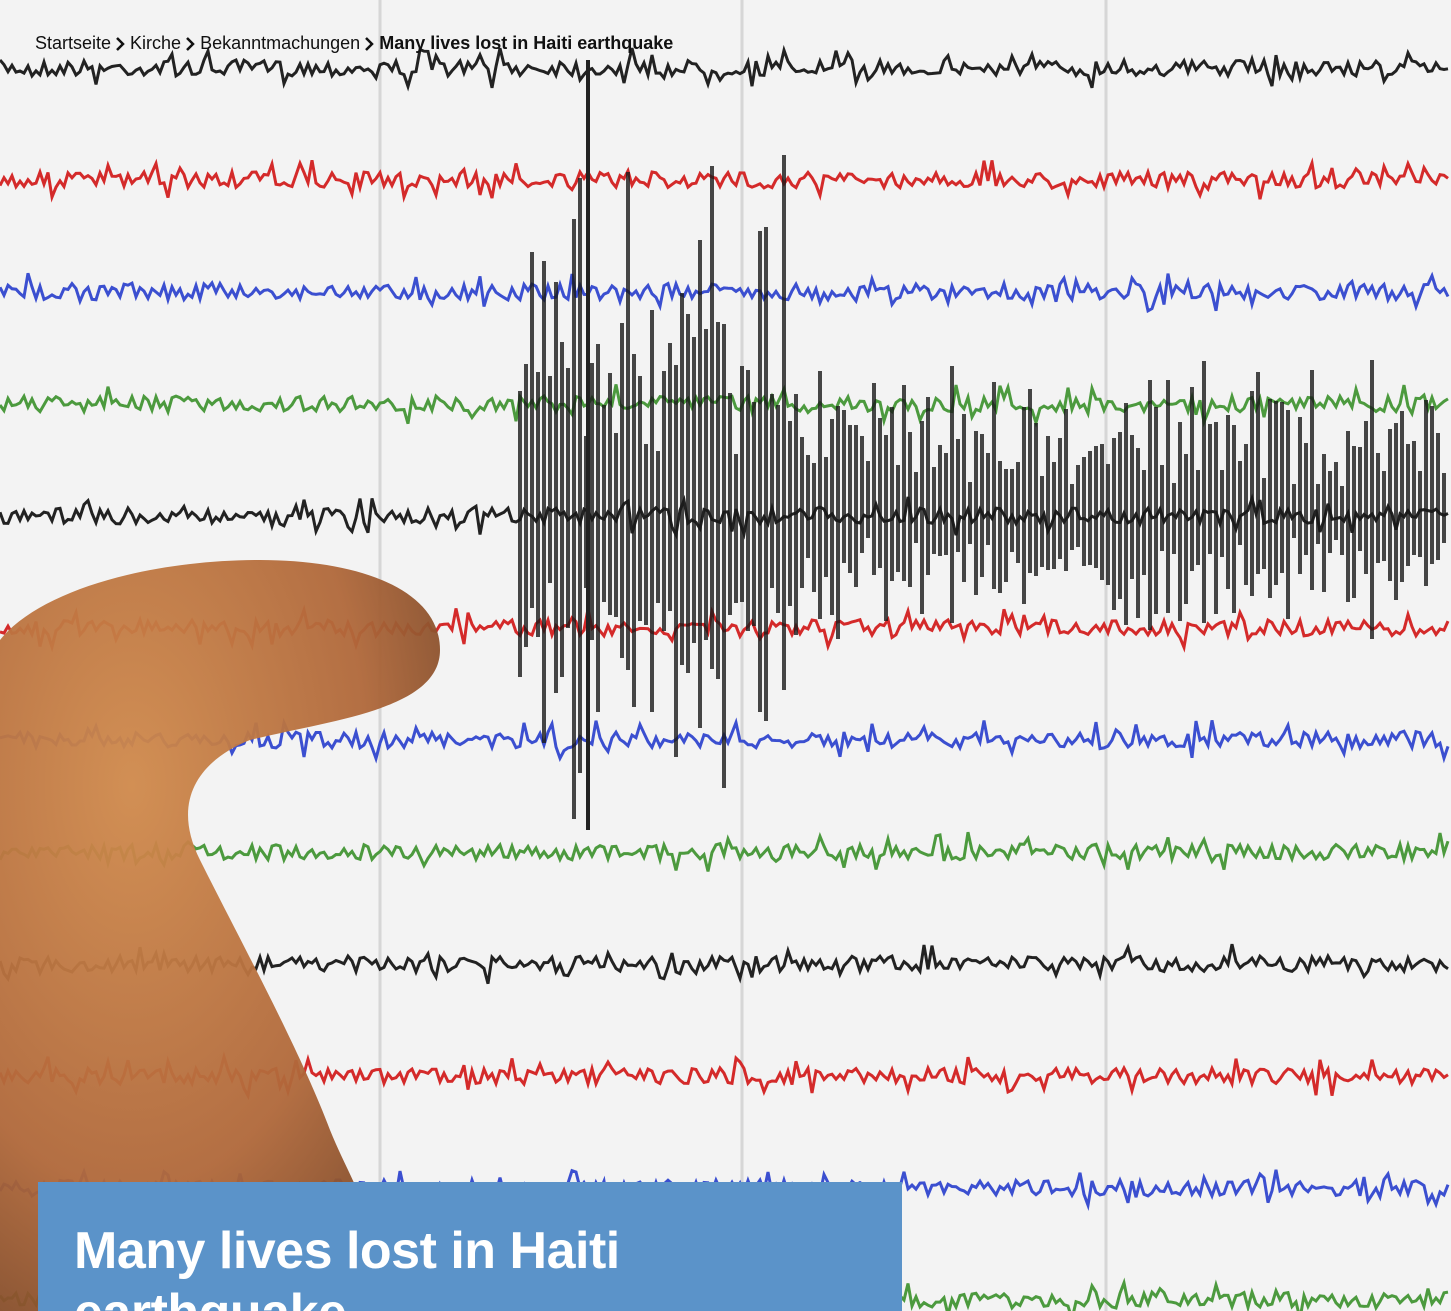 This screenshot has height=1311, width=1451. What do you see at coordinates (73, 43) in the screenshot?
I see `breadcrumb-link: Startseite` at bounding box center [73, 43].